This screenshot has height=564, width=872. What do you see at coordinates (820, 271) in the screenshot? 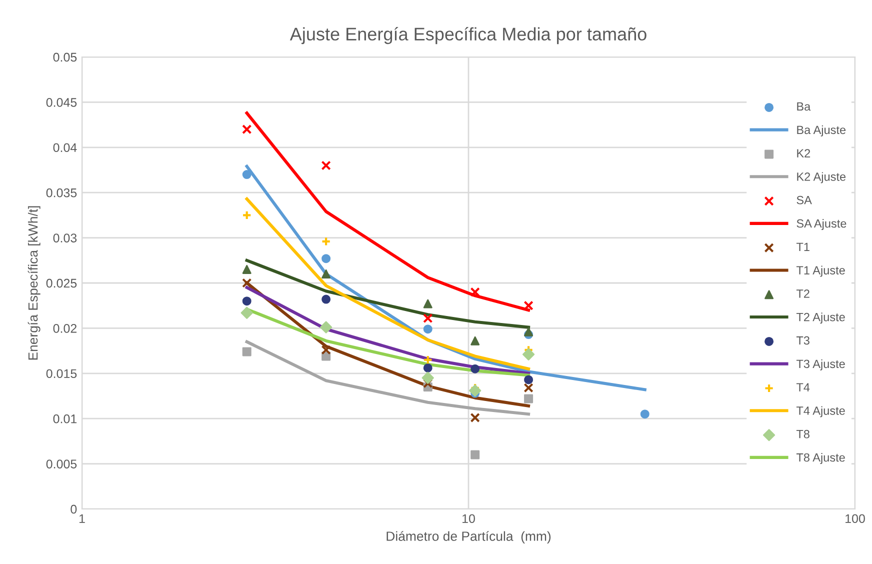
I see `legend-label: T1 Ajuste` at bounding box center [820, 271].